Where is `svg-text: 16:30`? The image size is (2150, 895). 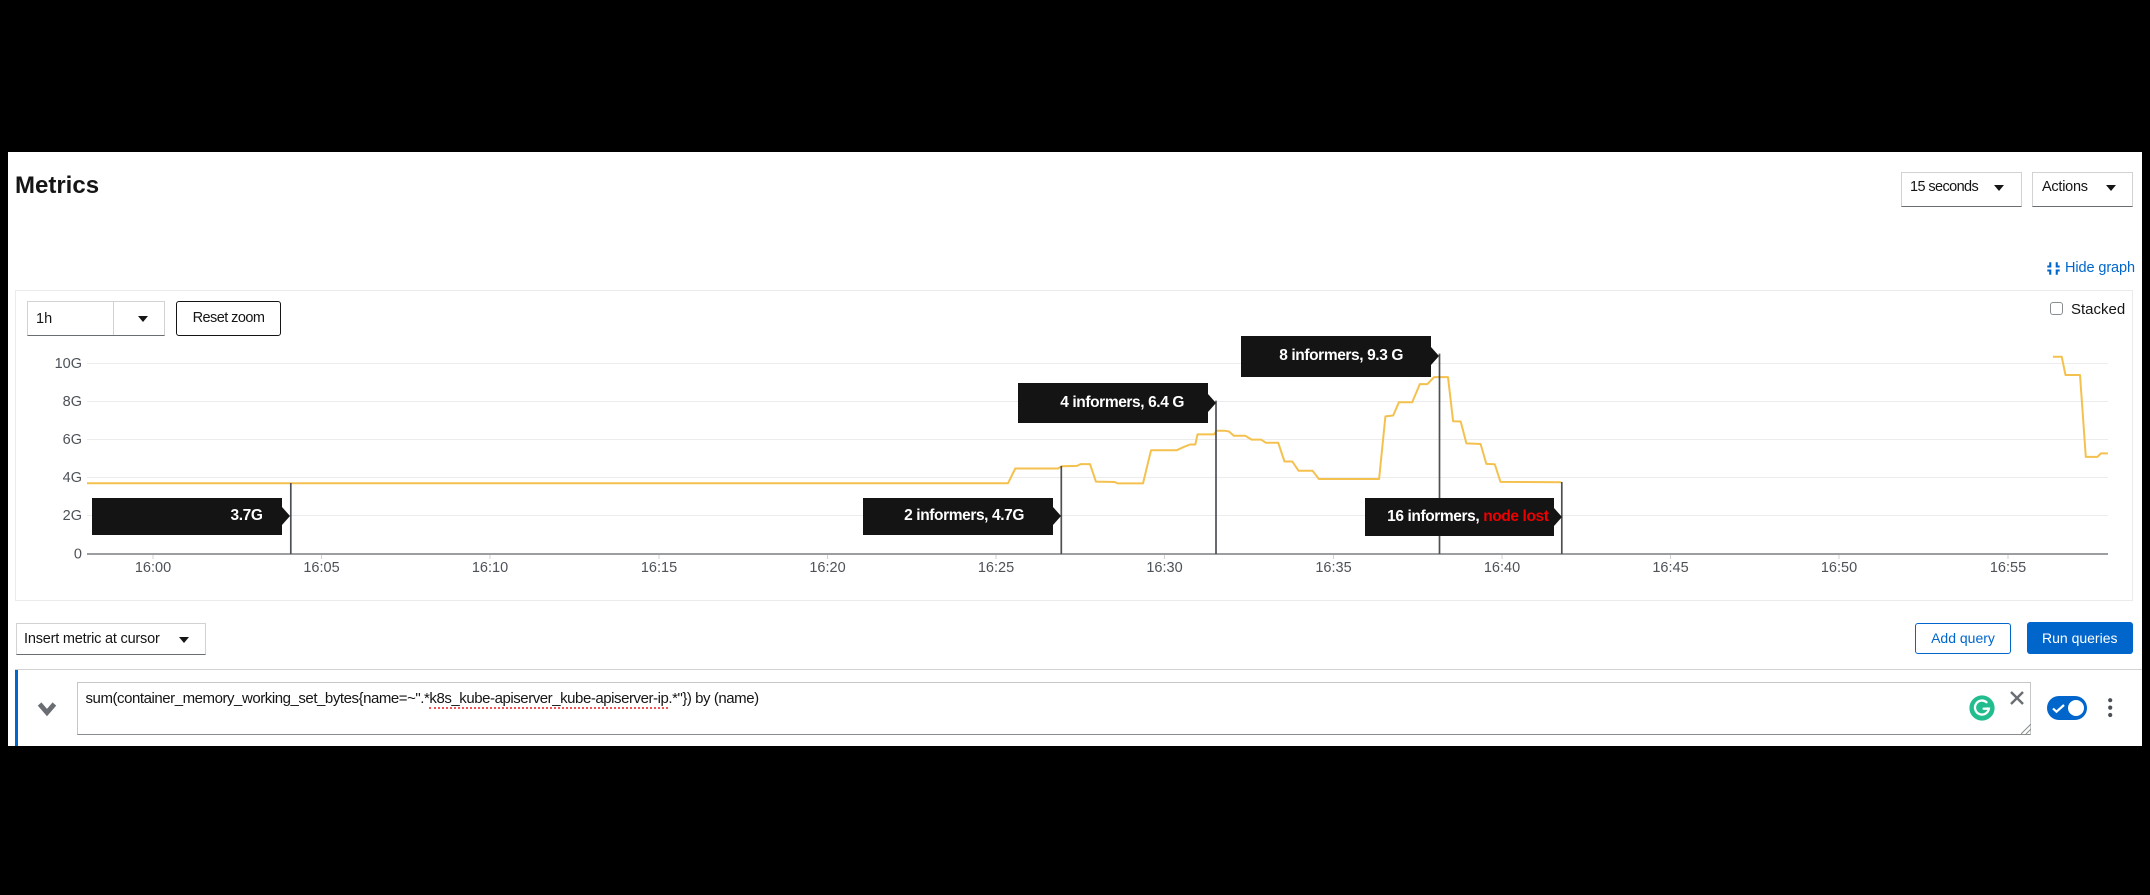 svg-text: 16:30 is located at coordinates (1164, 568).